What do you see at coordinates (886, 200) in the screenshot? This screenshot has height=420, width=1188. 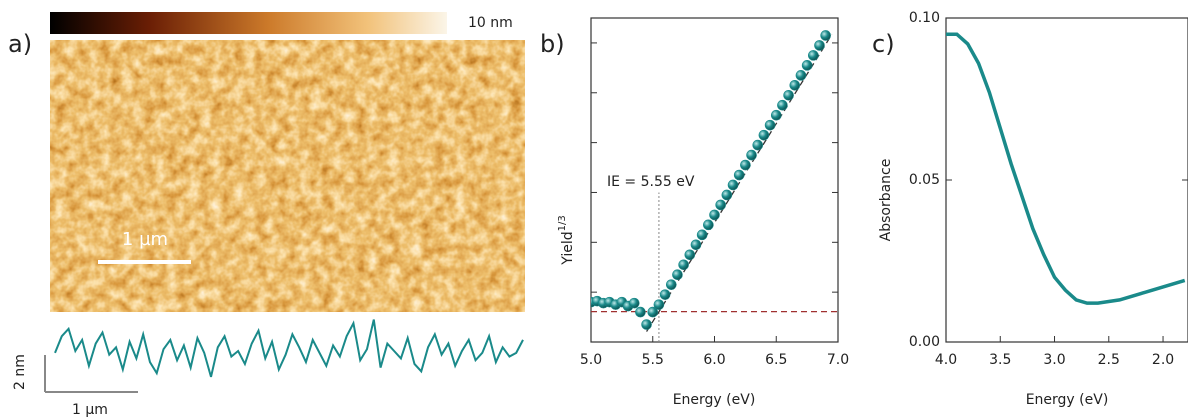 I see `y-axis-label: Absorbance` at bounding box center [886, 200].